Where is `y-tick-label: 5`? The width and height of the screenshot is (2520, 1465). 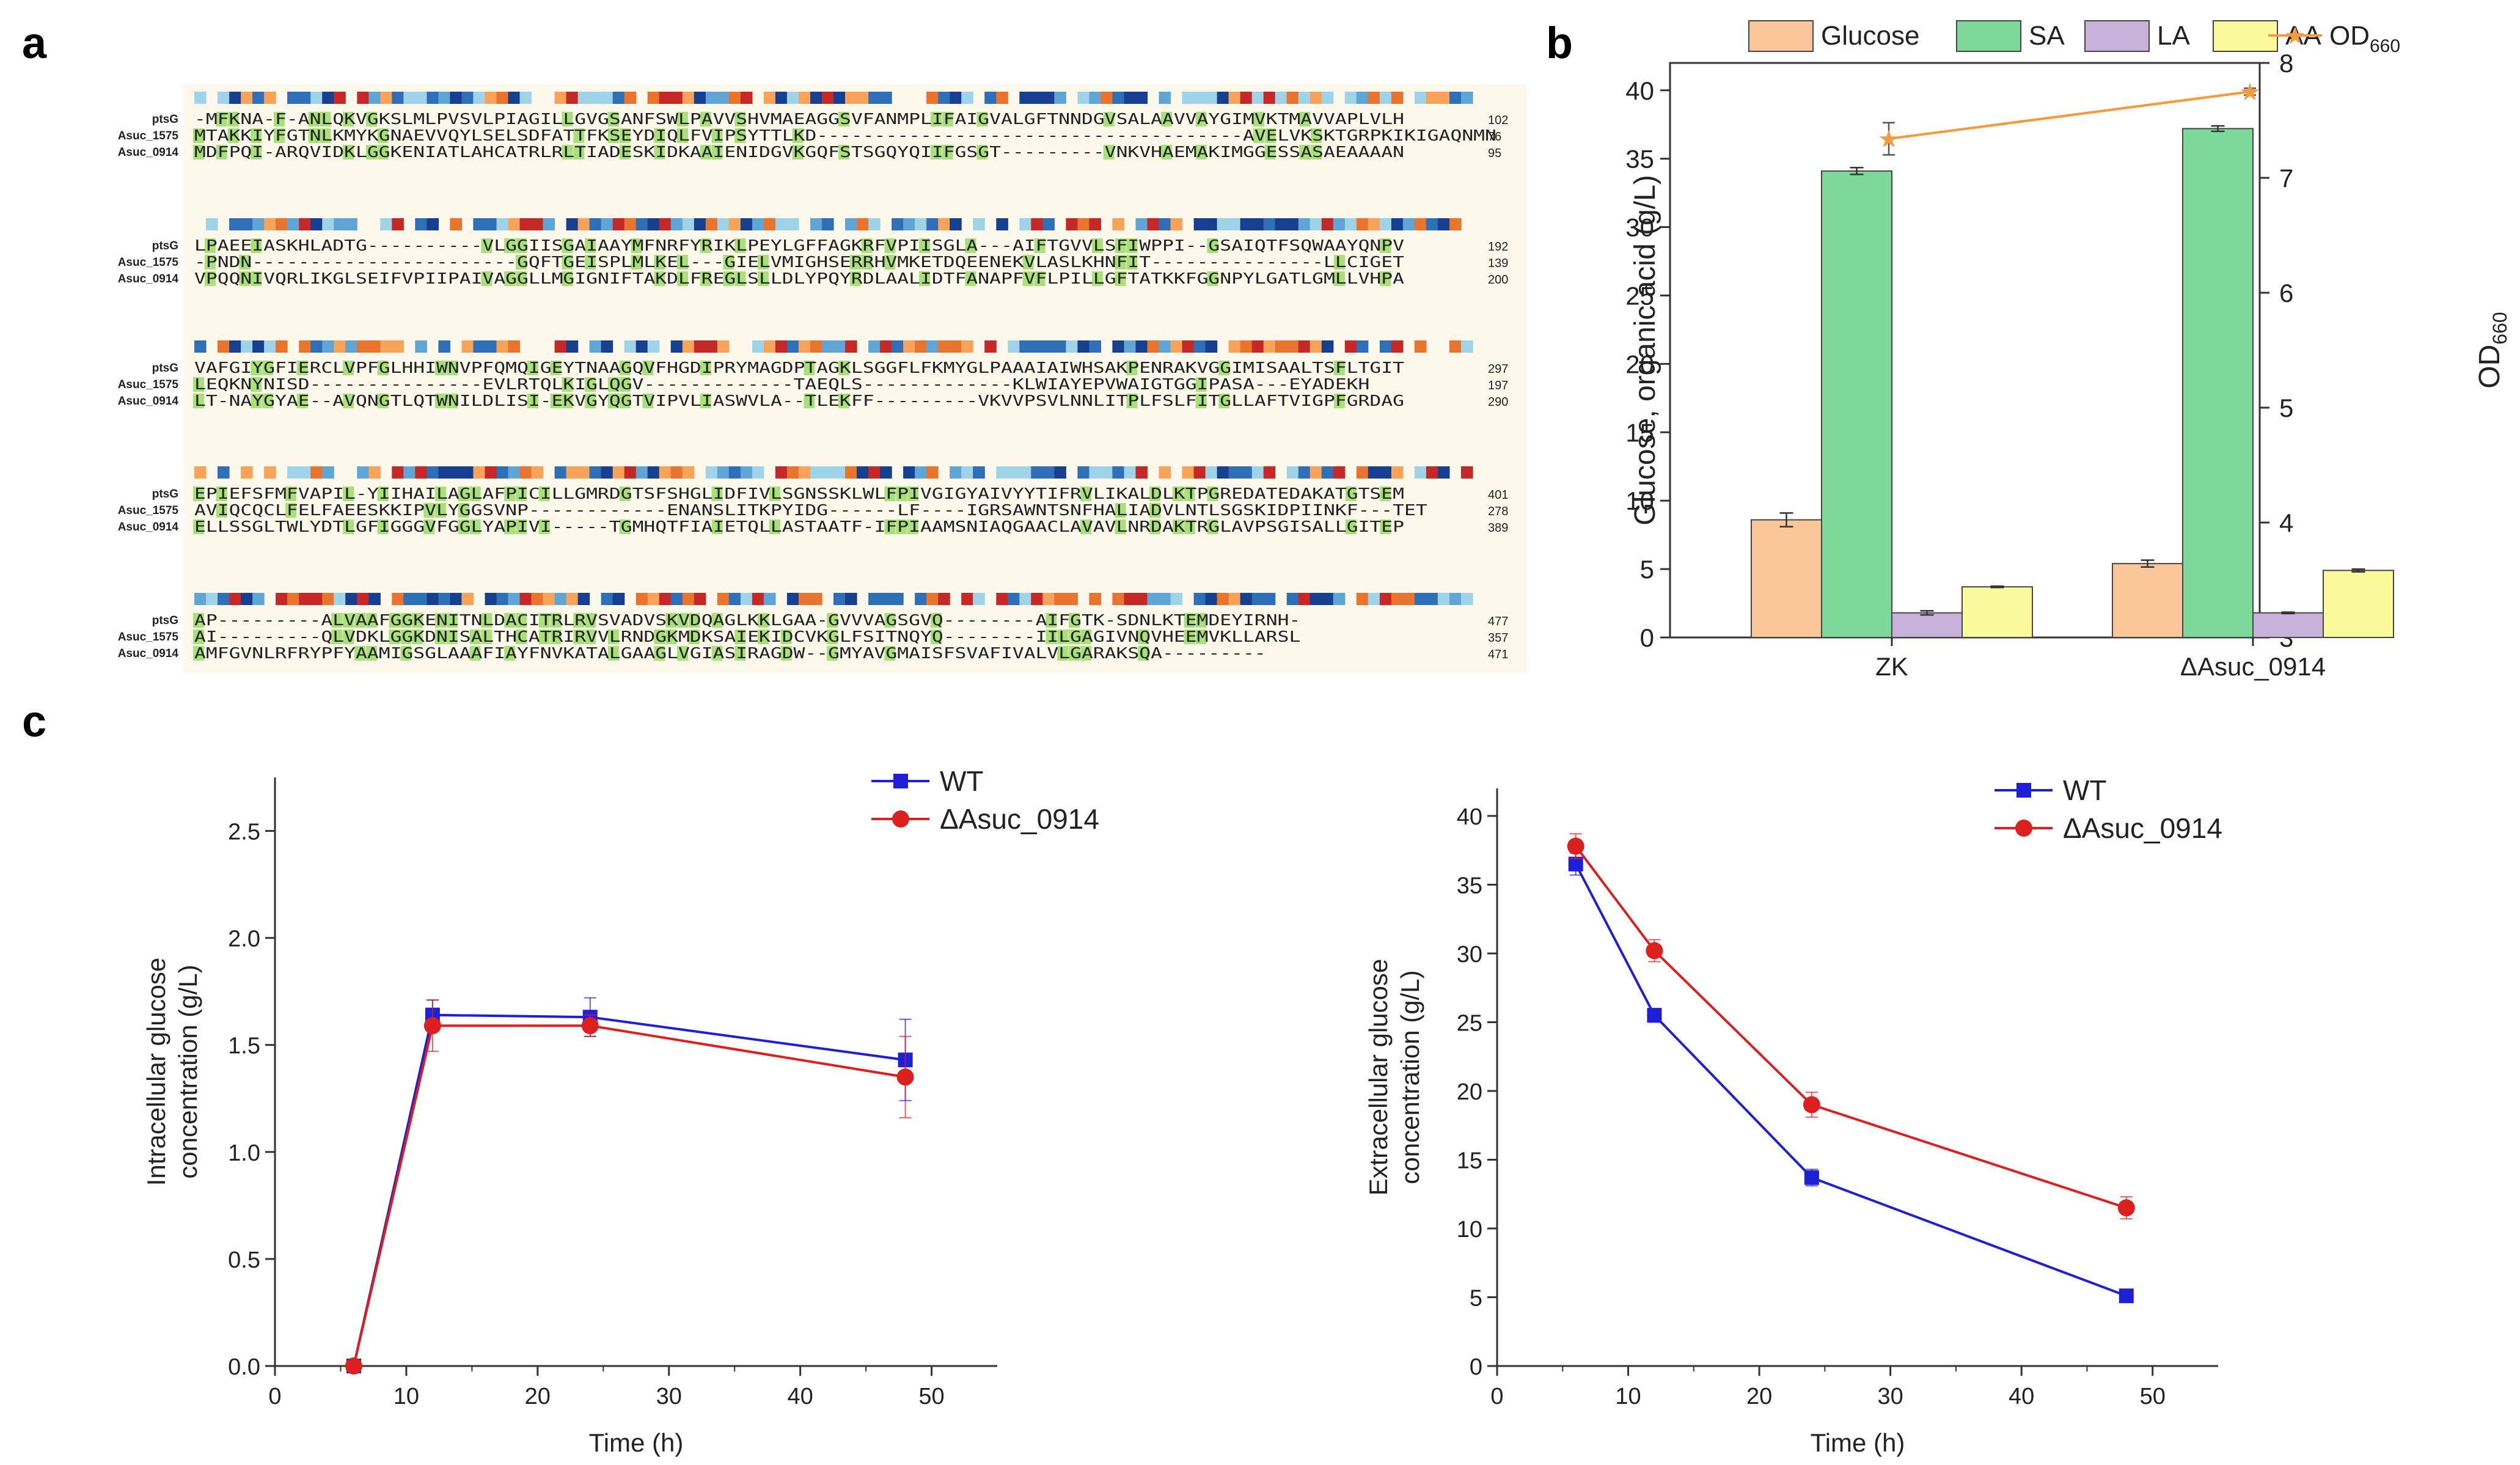 y-tick-label: 5 is located at coordinates (1647, 570).